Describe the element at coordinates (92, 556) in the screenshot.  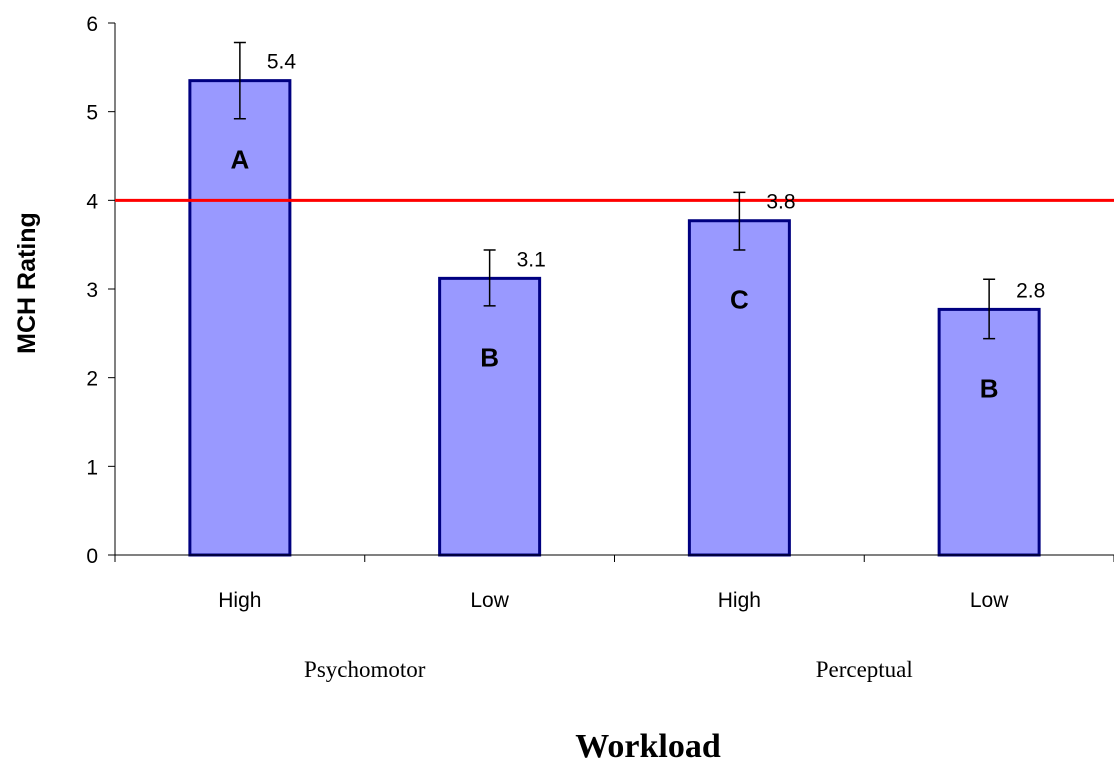
I see `y-tick-label: 0` at that location.